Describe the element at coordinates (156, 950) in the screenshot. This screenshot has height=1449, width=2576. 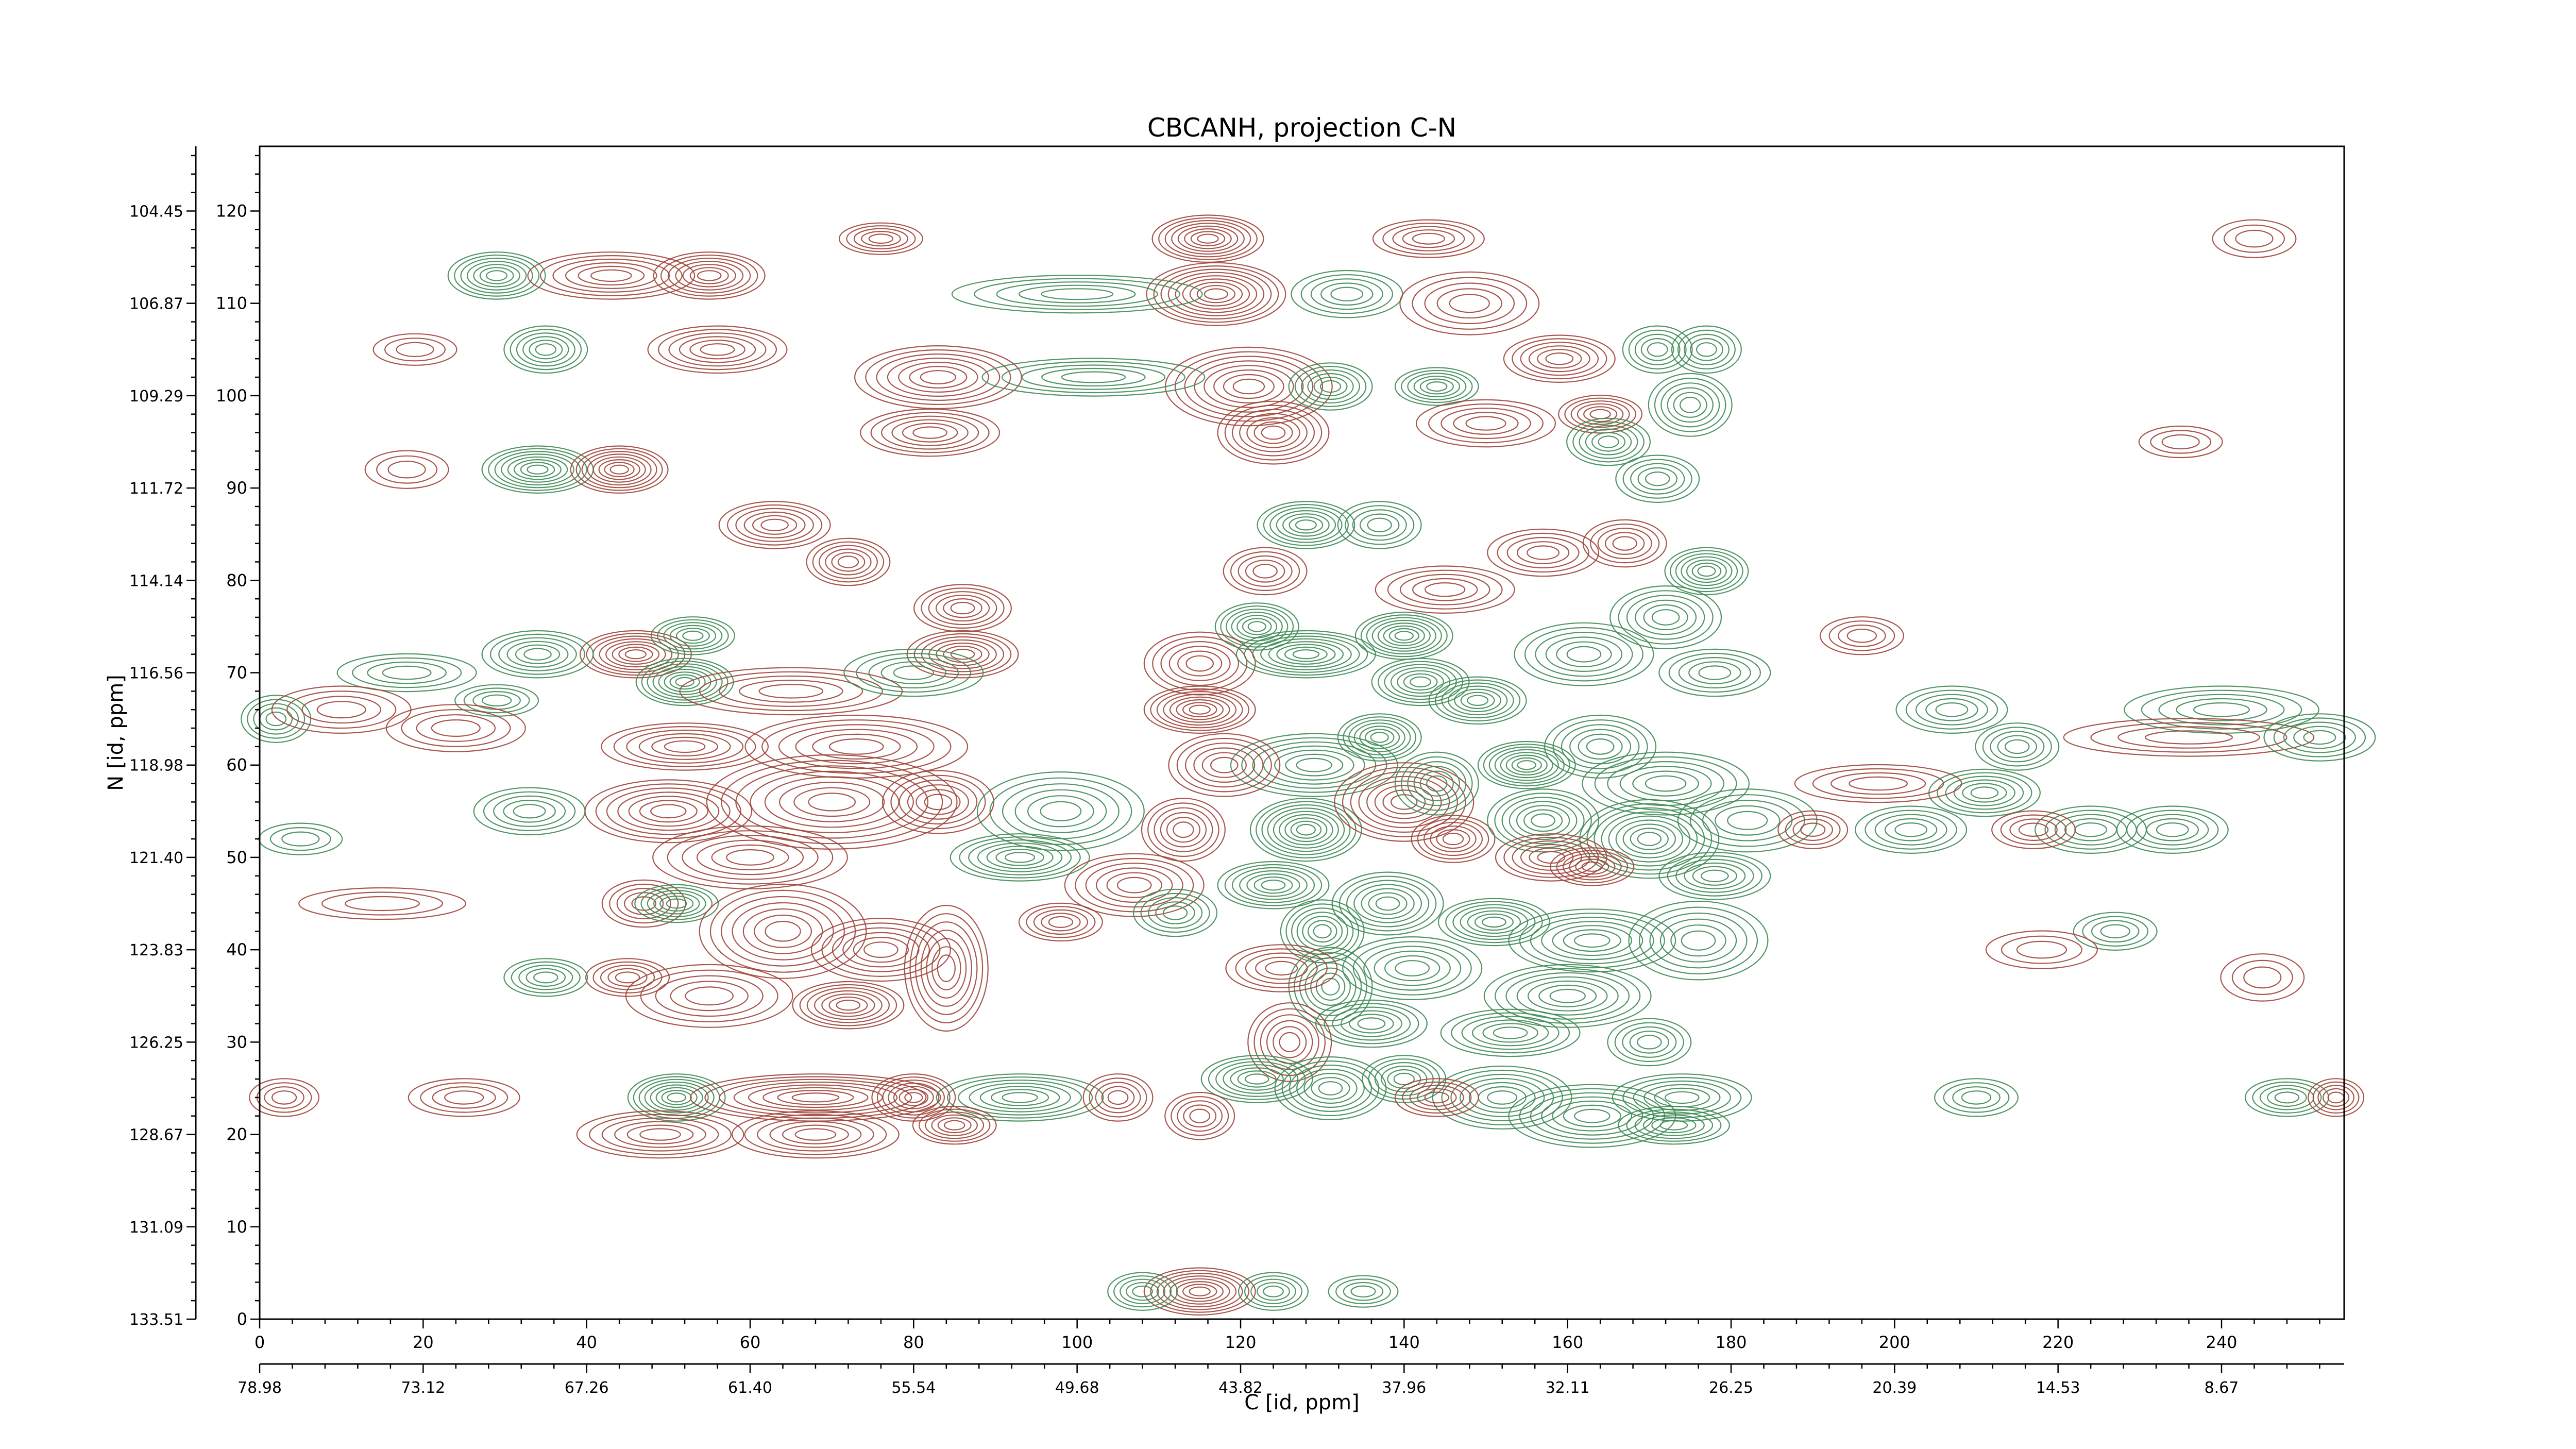
I see `y-ppm-tick-label: 123.83` at that location.